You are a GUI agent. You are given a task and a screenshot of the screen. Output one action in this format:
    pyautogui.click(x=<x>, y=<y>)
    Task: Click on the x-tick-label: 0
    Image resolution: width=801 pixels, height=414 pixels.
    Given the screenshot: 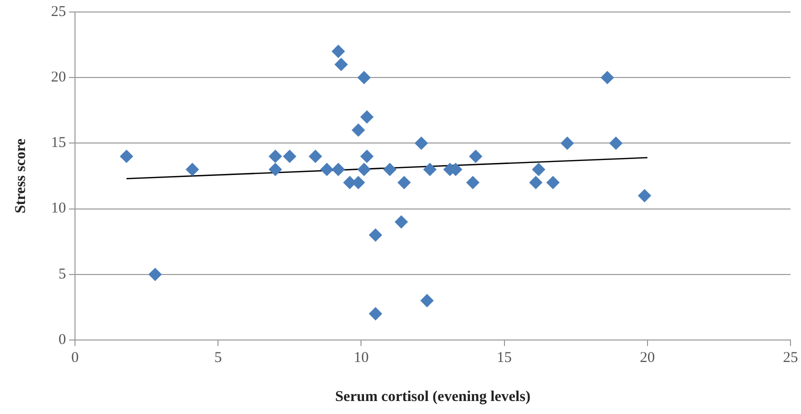 What is the action you would take?
    pyautogui.click(x=75, y=358)
    